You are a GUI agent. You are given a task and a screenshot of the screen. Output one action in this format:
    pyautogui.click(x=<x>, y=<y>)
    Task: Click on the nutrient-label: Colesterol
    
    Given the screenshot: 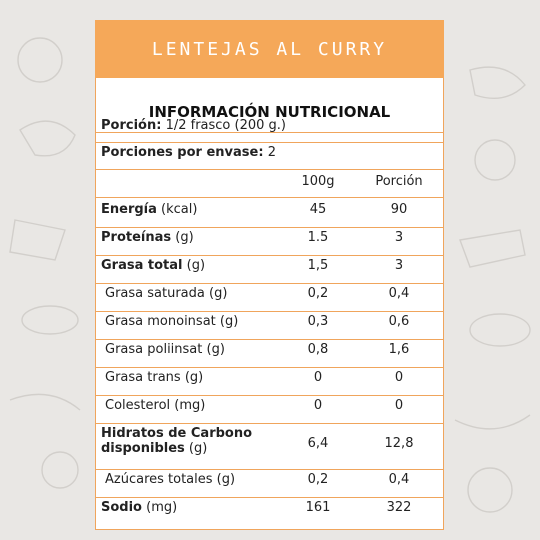 What is the action you would take?
    pyautogui.click(x=138, y=405)
    